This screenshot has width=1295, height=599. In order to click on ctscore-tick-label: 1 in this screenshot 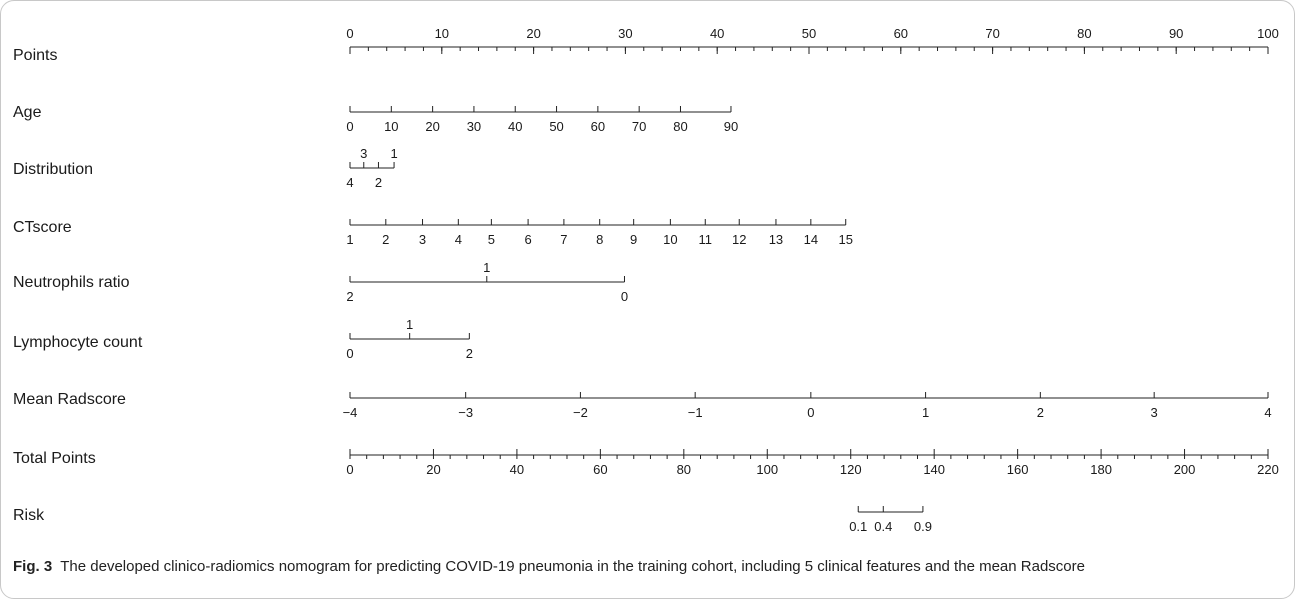, I will do `click(349, 239)`.